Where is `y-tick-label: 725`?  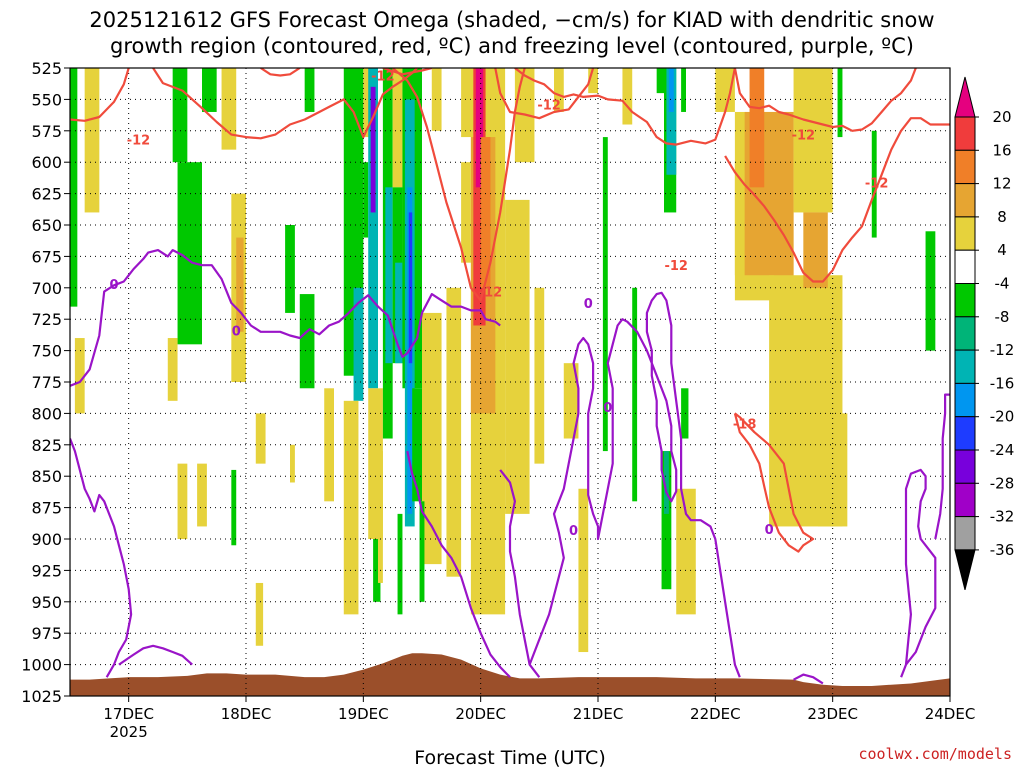
y-tick-label: 725 is located at coordinates (46, 319).